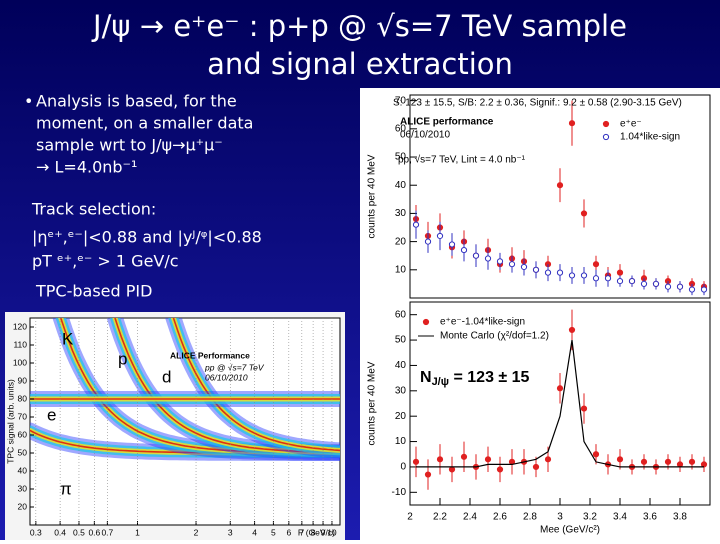 Image resolution: width=720 pixels, height=544 pixels. Describe the element at coordinates (631, 124) in the screenshot. I see `legend-label: e⁺e⁻` at that location.